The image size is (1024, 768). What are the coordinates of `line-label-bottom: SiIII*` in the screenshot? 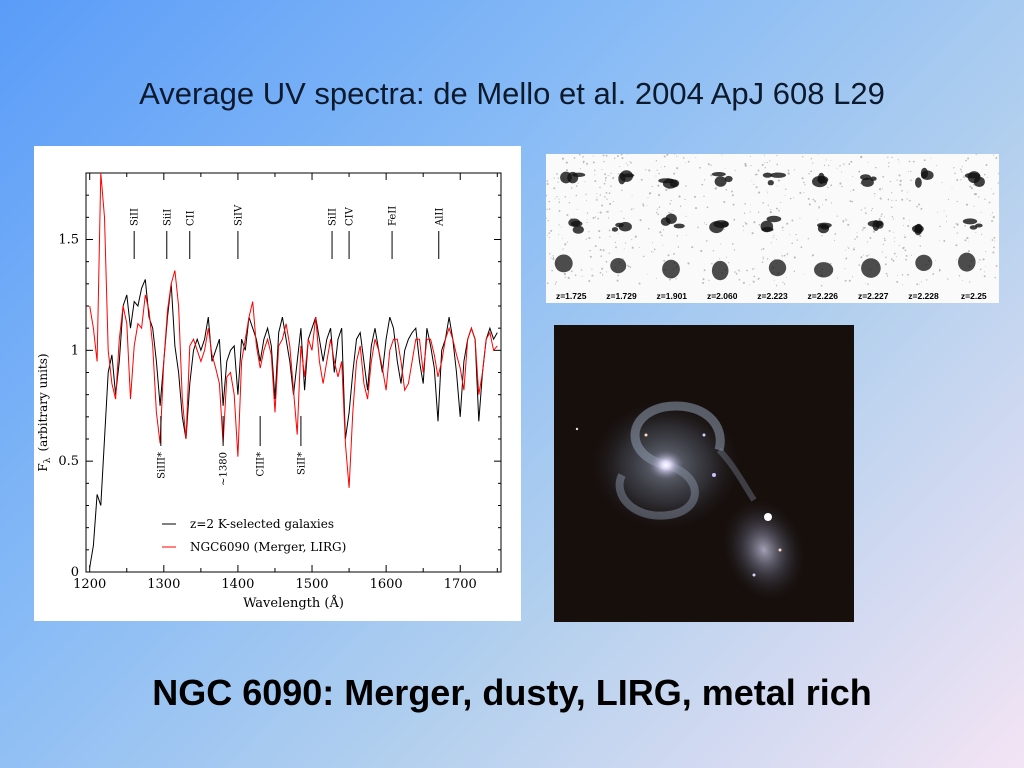 It's located at (161, 465).